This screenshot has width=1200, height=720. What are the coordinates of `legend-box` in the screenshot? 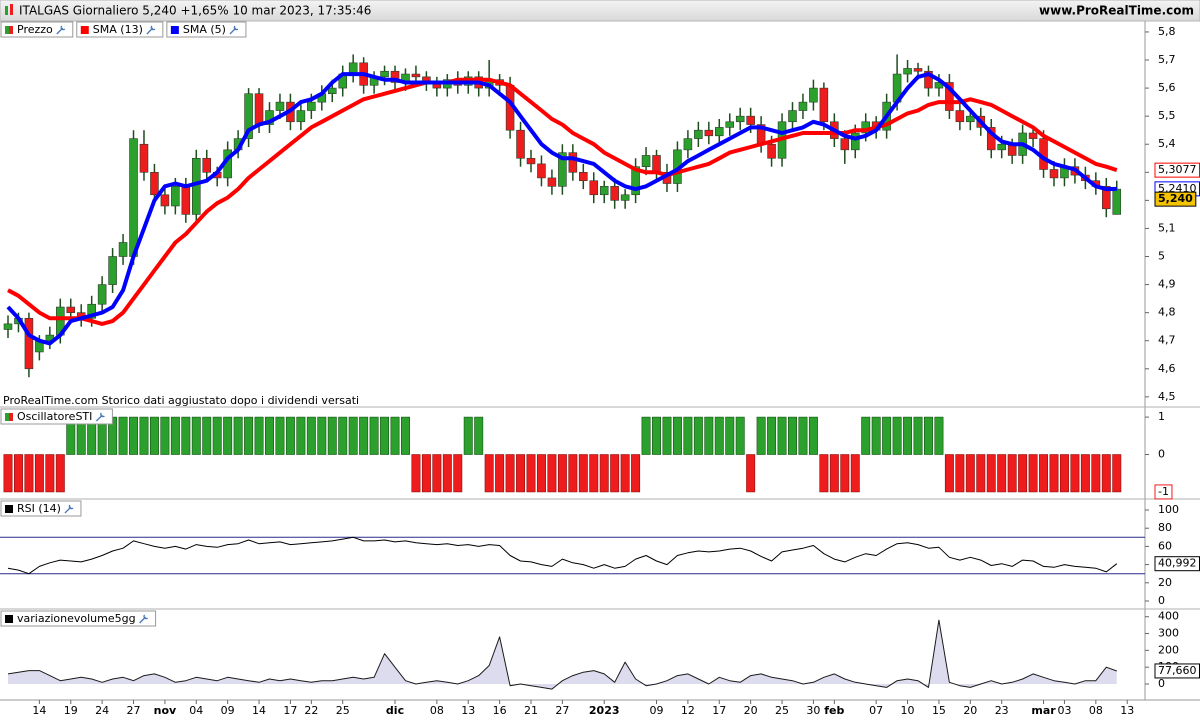 It's located at (56, 416).